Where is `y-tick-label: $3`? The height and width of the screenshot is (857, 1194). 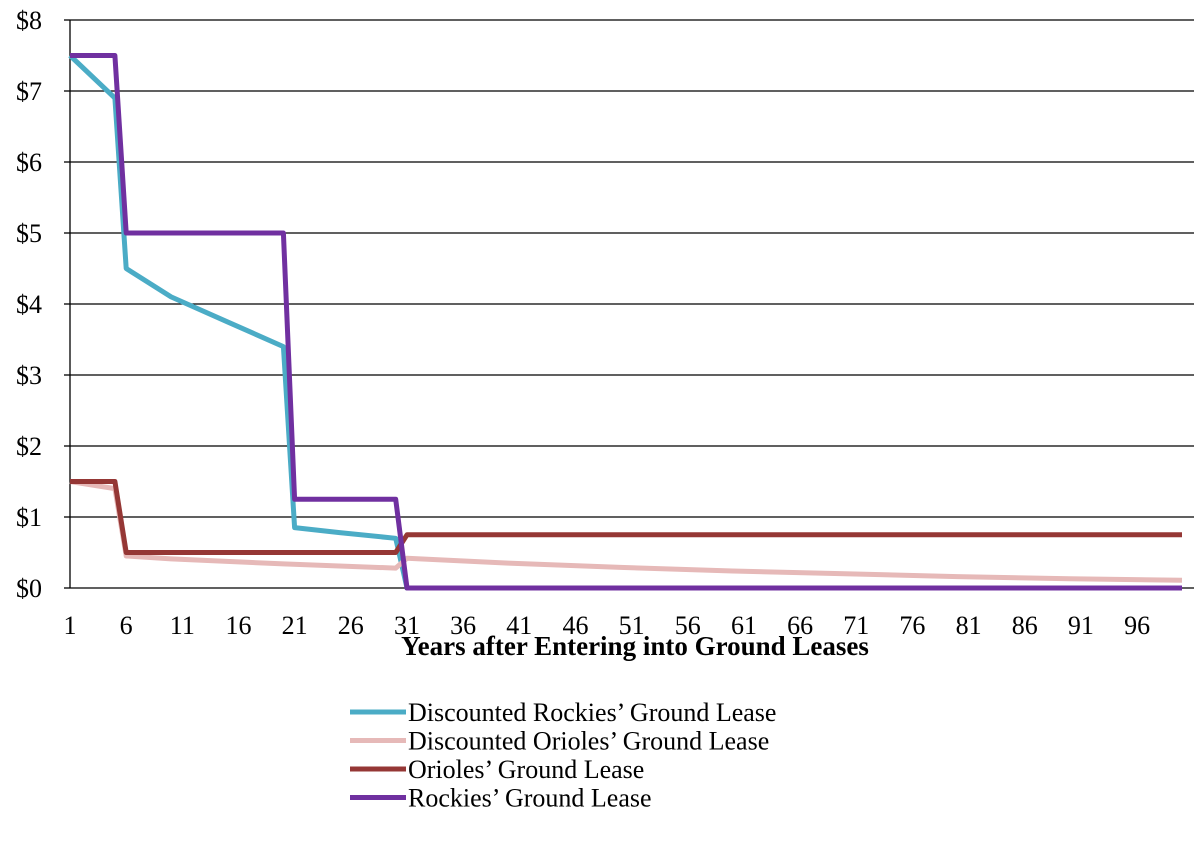 y-tick-label: $3 is located at coordinates (29, 375).